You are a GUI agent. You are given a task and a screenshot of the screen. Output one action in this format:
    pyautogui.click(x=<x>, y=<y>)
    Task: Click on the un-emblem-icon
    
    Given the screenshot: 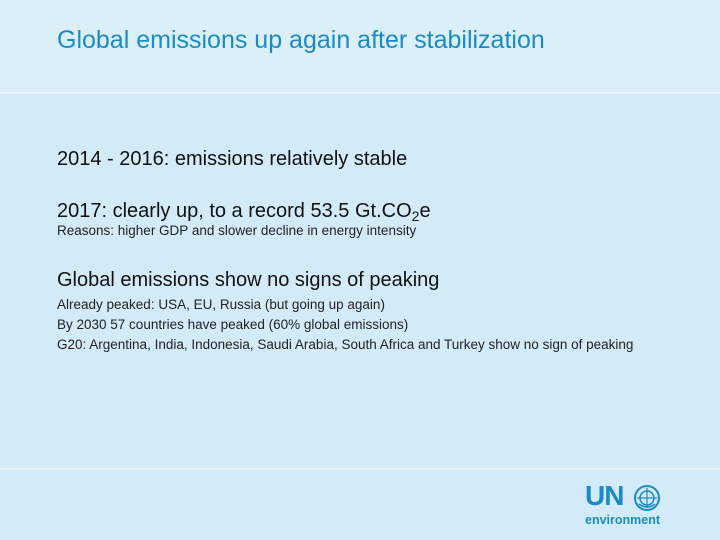 What is the action you would take?
    pyautogui.click(x=647, y=498)
    